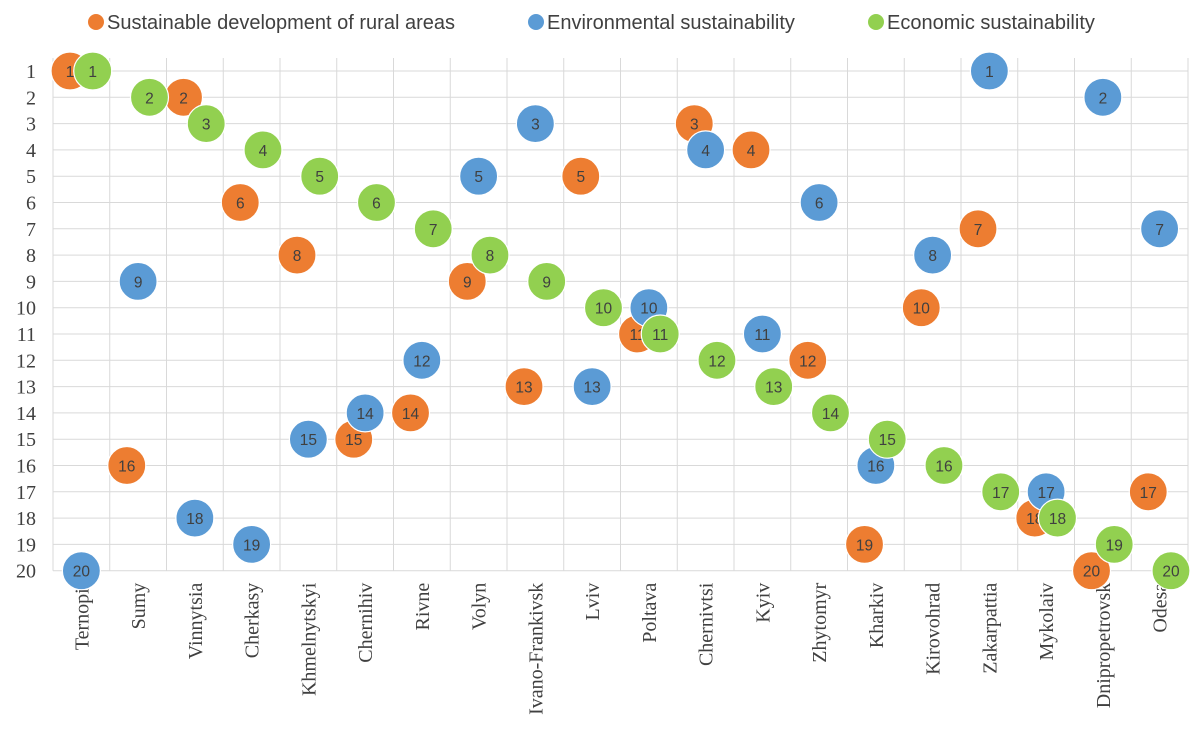  I want to click on data-label: 10, so click(649, 309).